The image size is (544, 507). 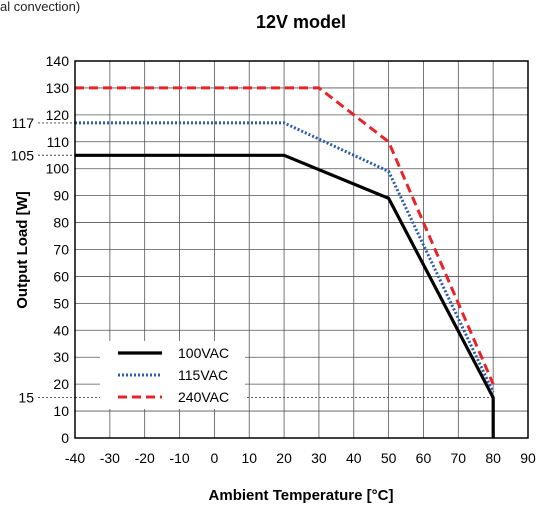 What do you see at coordinates (459, 458) in the screenshot?
I see `x-tick-label: 70` at bounding box center [459, 458].